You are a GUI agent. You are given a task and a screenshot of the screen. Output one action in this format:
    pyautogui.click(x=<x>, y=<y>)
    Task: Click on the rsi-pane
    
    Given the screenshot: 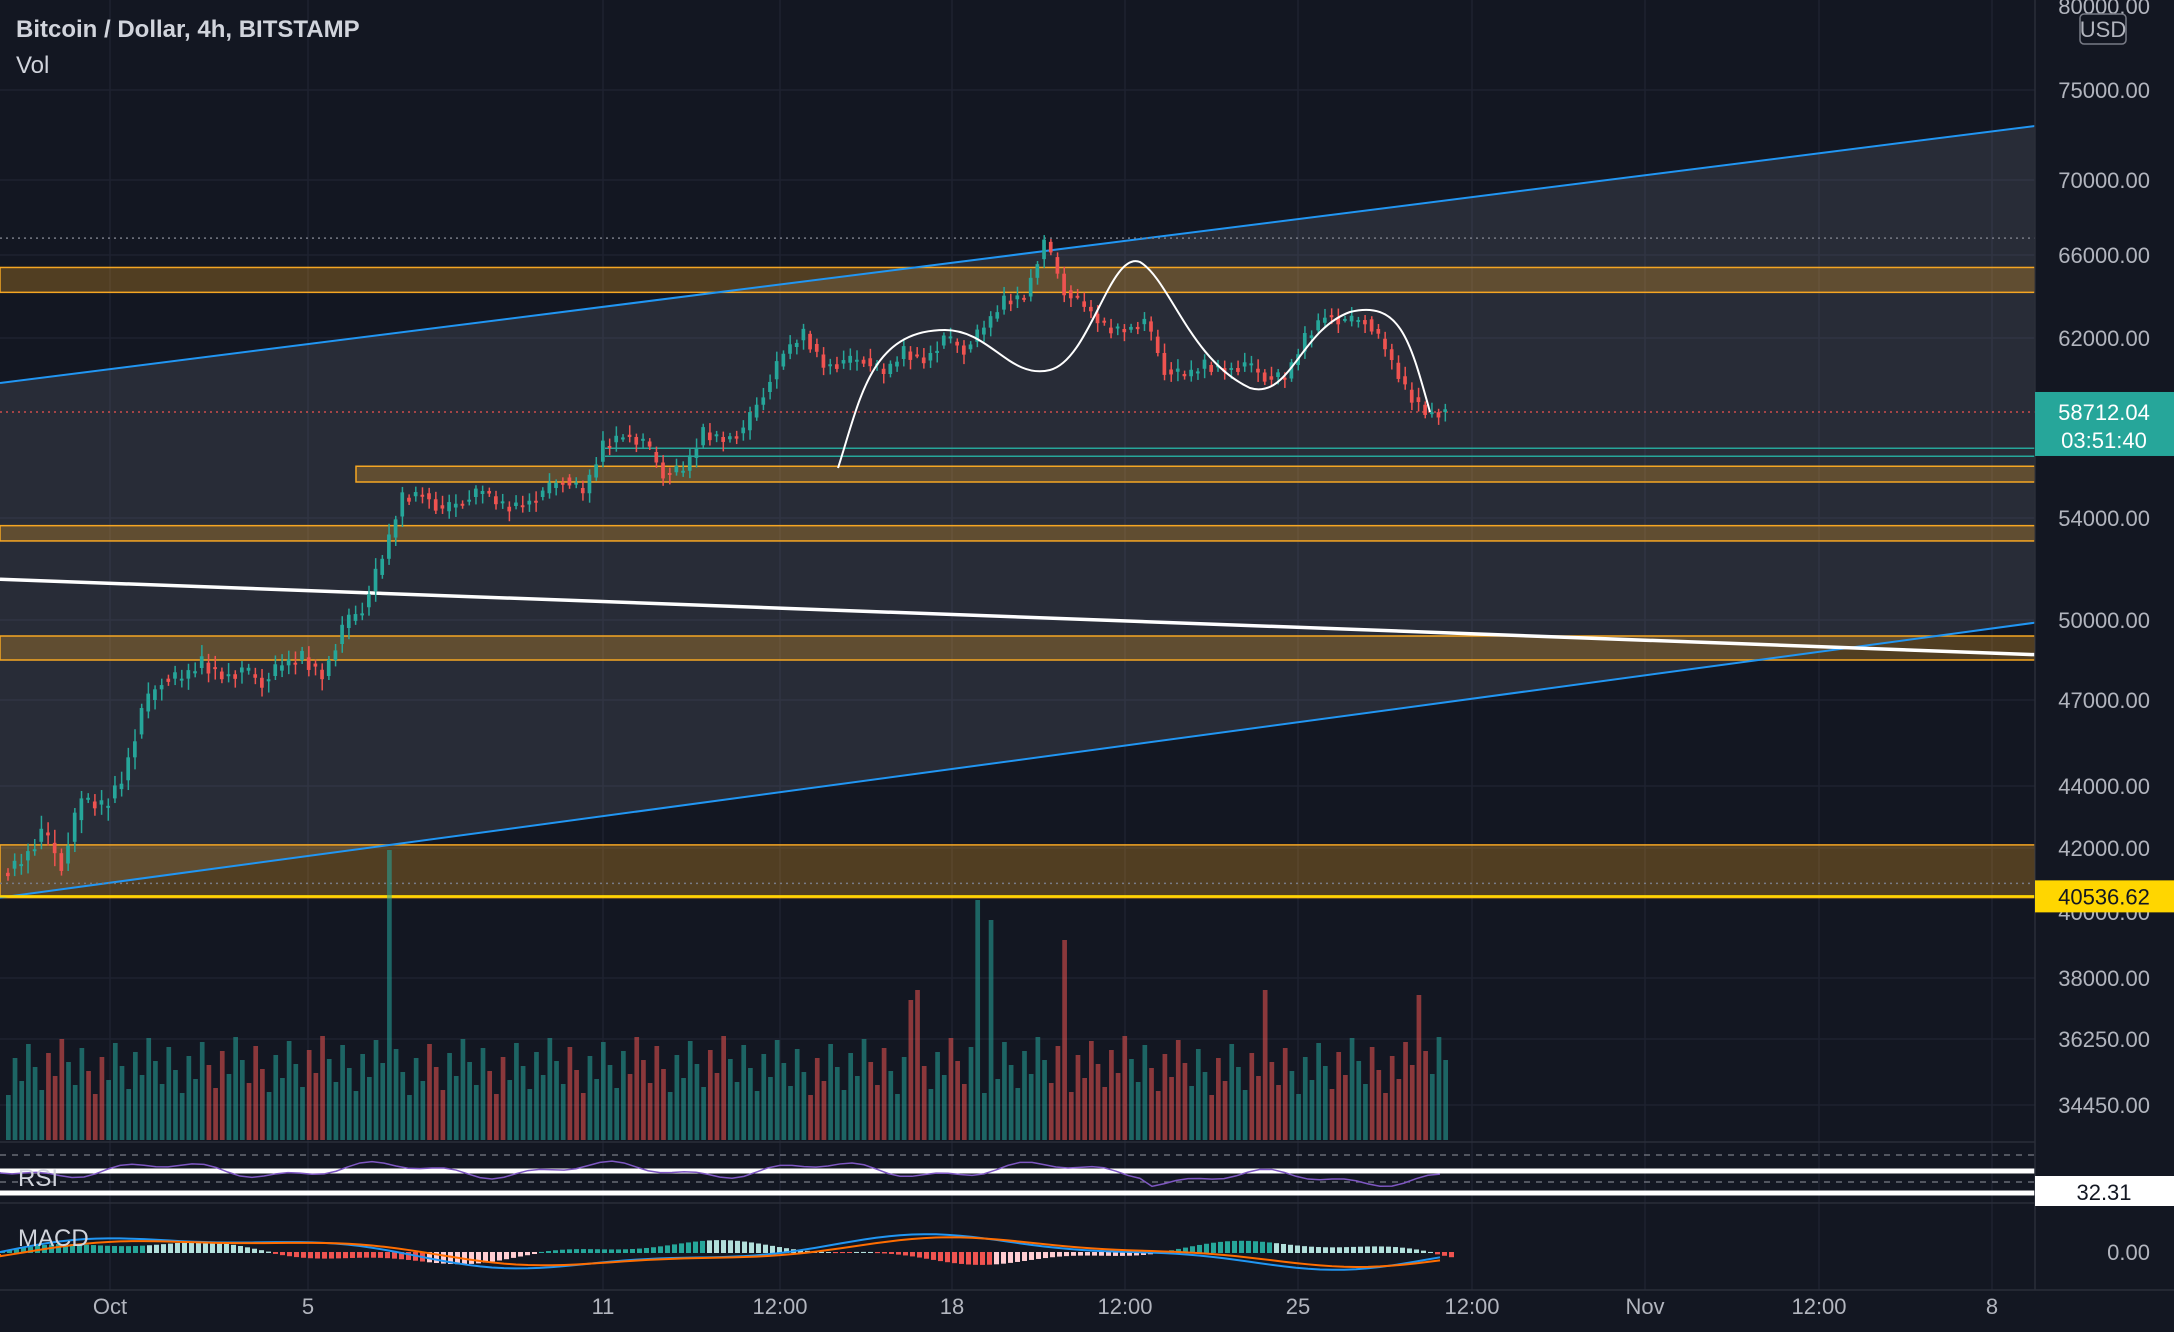 What is the action you would take?
    pyautogui.click(x=1017, y=1175)
    